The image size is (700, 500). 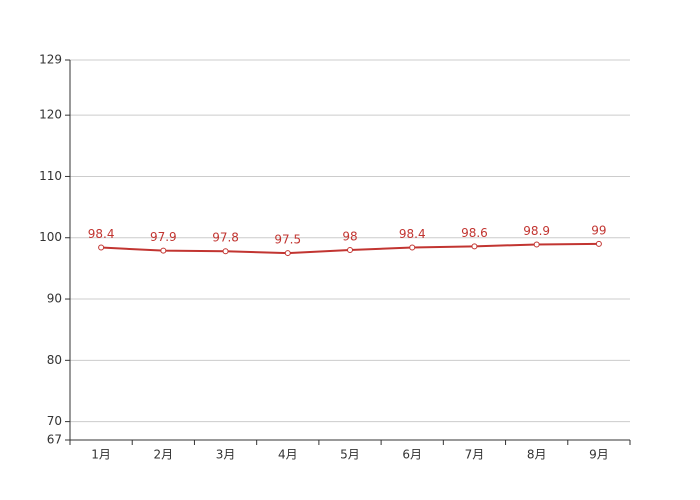 What do you see at coordinates (598, 230) in the screenshot?
I see `data-label: 99` at bounding box center [598, 230].